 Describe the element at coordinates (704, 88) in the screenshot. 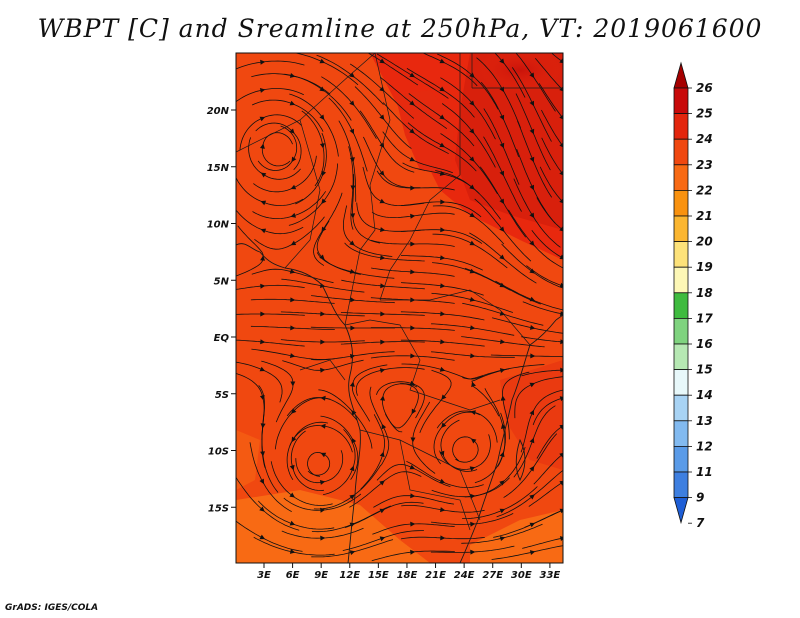

I see `colorbar-label: 26` at that location.